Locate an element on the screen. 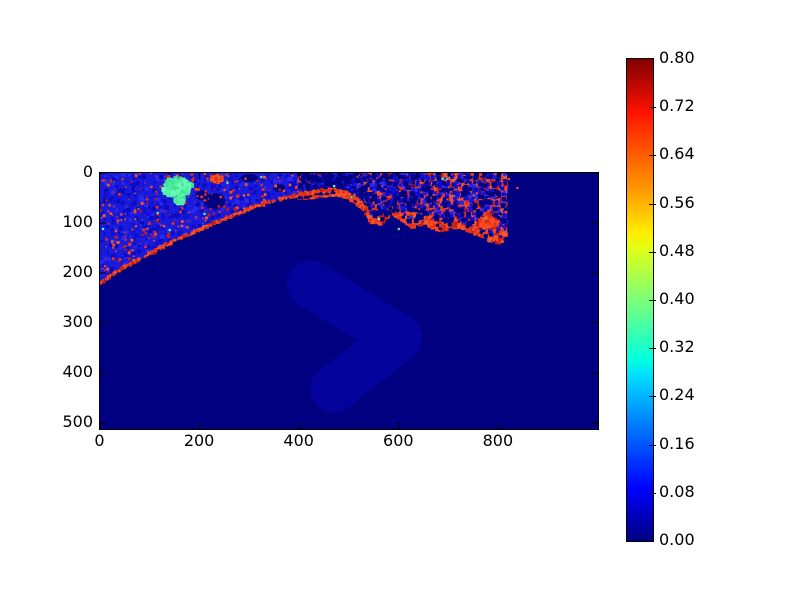 The height and width of the screenshot is (600, 800). colorbar-tick-label: 0.72 is located at coordinates (677, 106).